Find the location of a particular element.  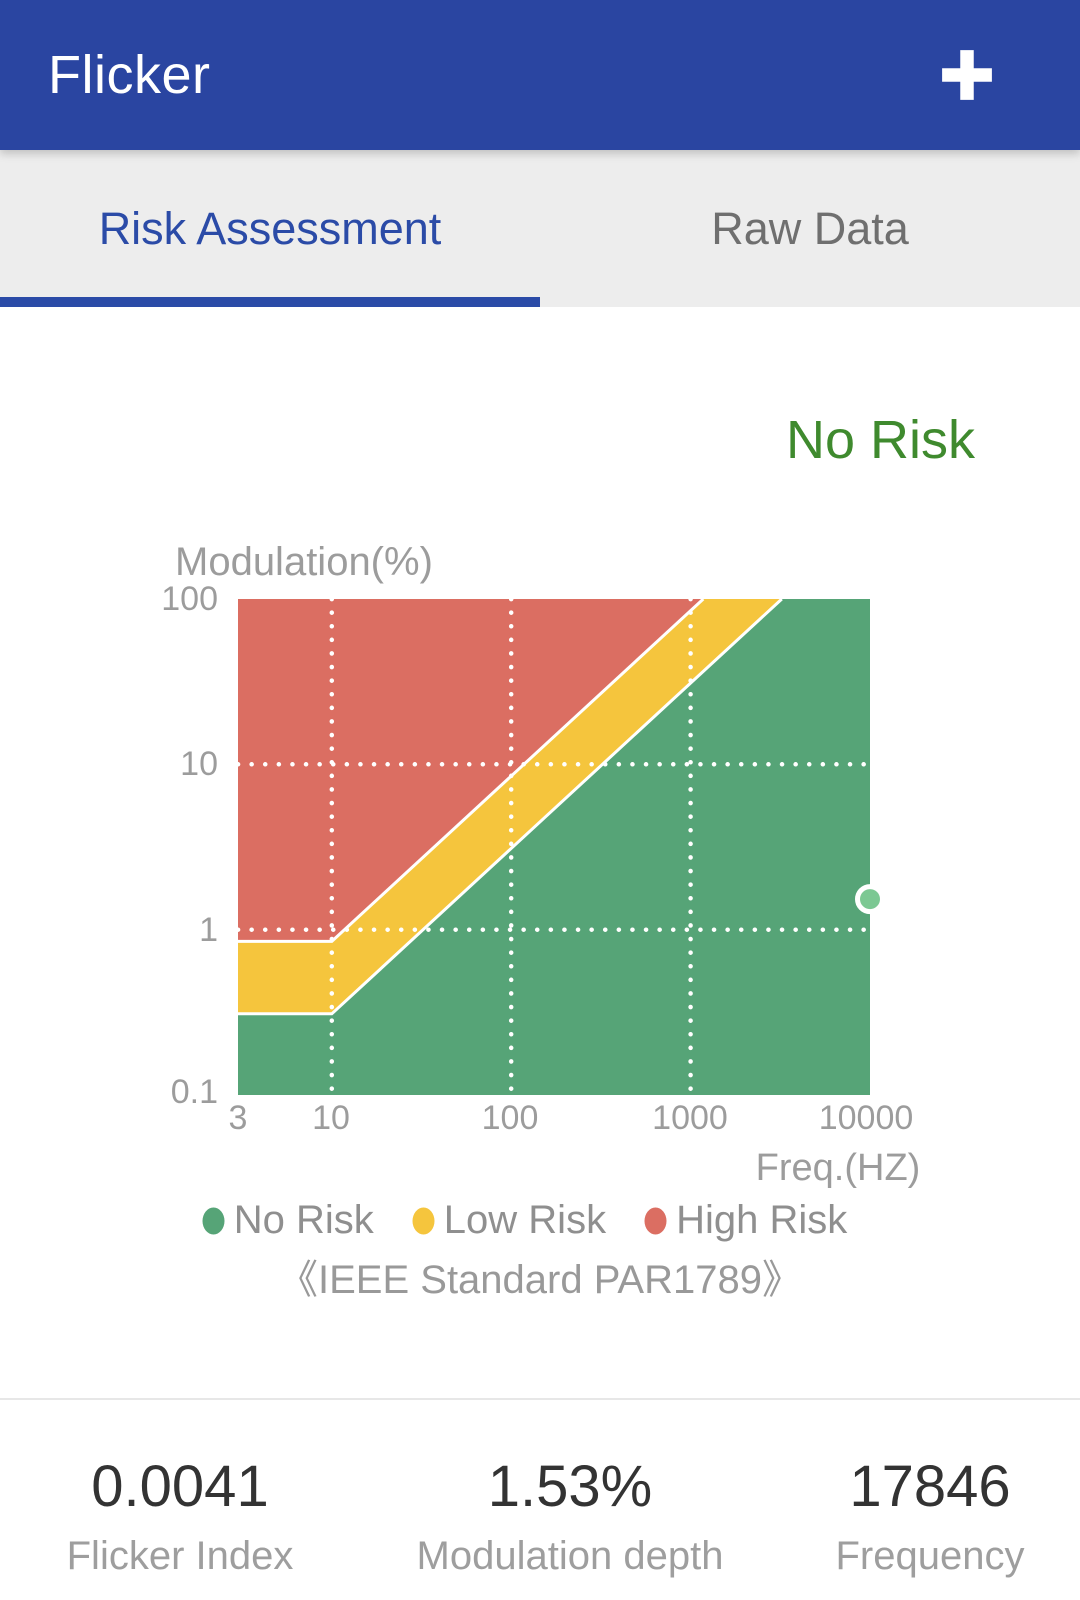

legend-item-high-risk: High Risk is located at coordinates (745, 1220).